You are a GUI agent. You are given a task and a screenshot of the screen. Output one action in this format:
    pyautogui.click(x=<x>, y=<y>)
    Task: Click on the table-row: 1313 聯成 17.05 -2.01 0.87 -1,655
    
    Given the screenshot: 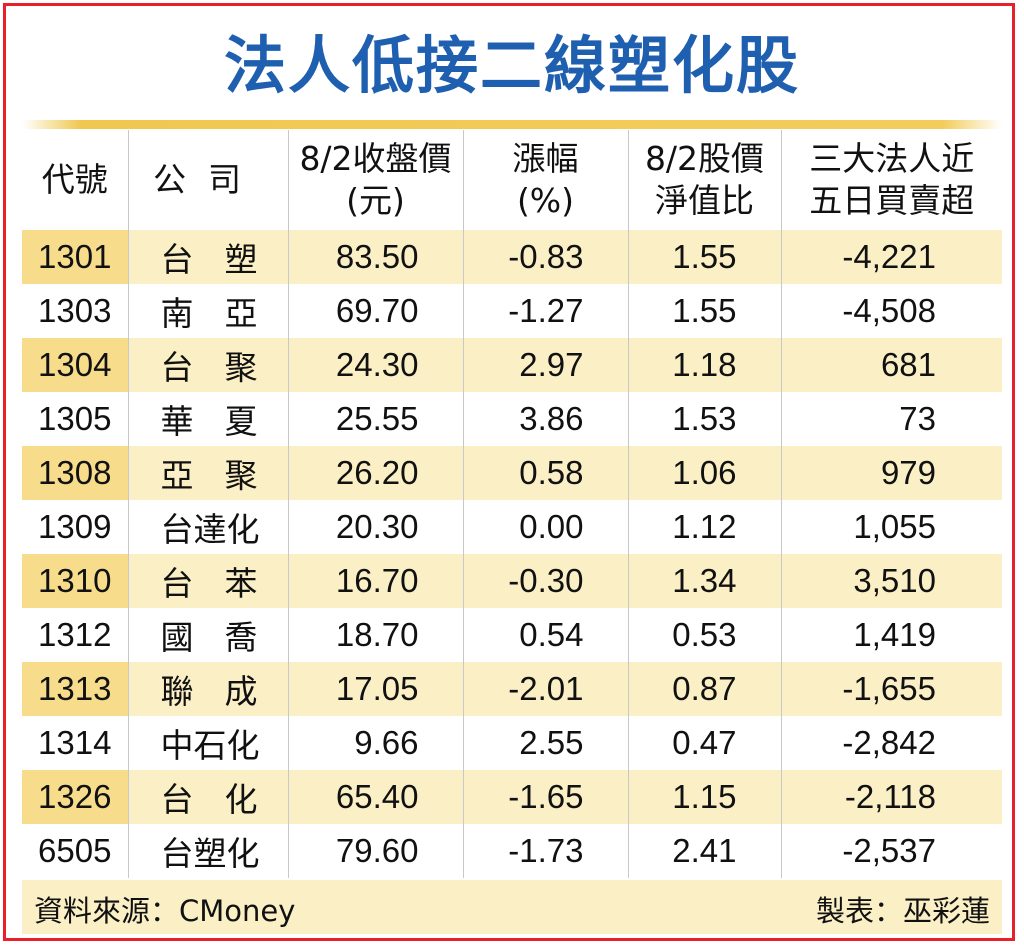 What is the action you would take?
    pyautogui.click(x=512, y=689)
    